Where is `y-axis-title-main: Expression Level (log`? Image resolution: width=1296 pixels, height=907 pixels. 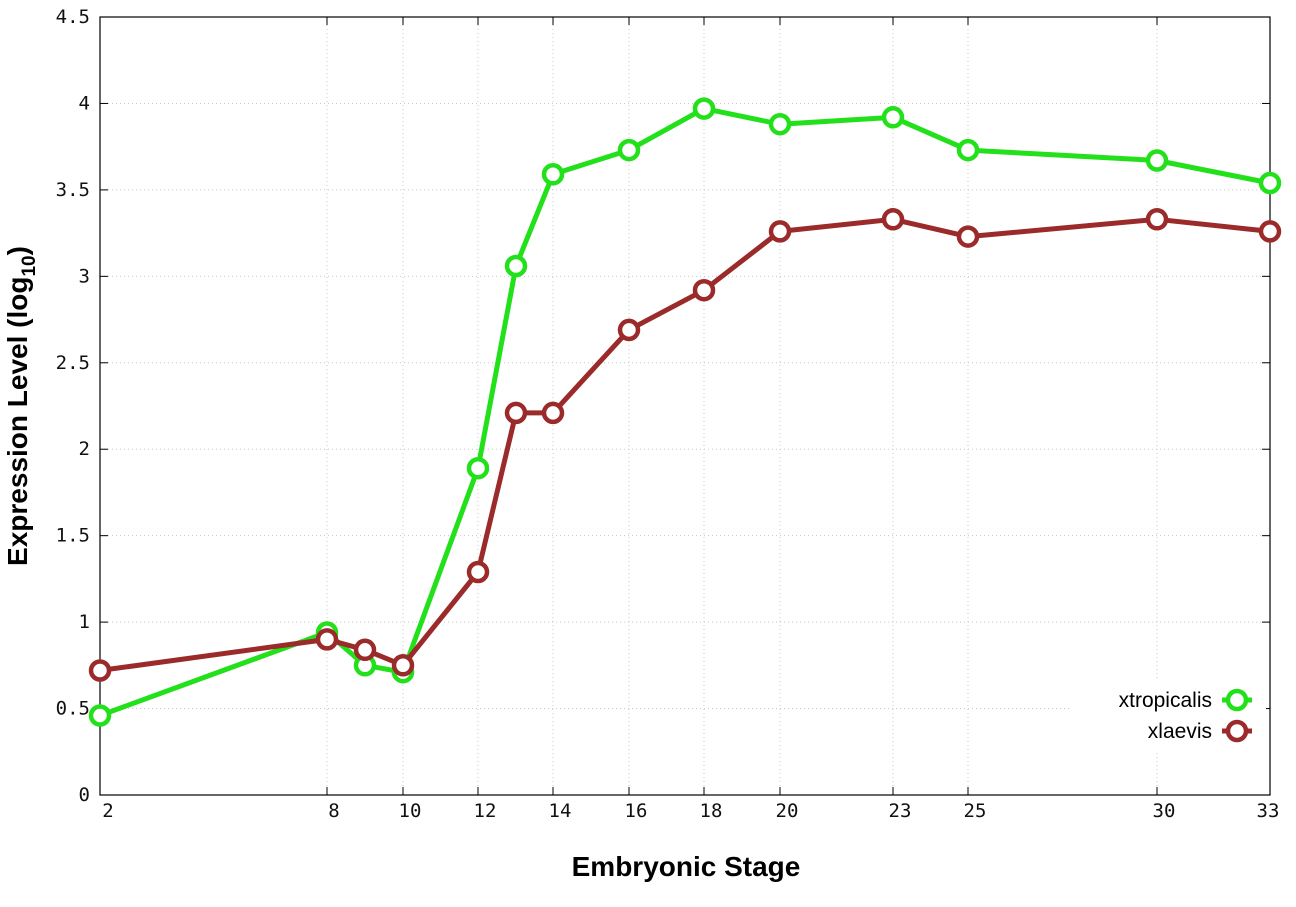
y-axis-title-main: Expression Level (log is located at coordinates (17, 421).